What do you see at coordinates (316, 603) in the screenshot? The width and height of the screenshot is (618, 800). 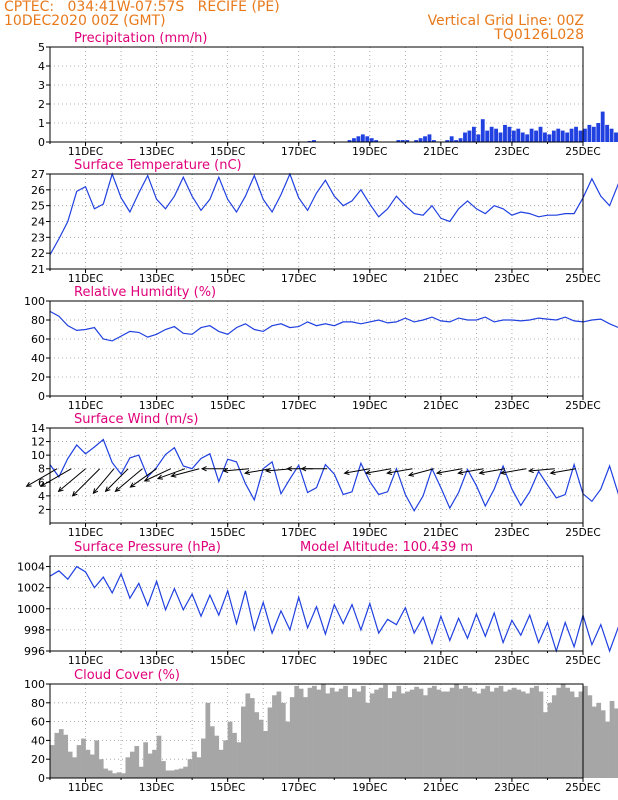 I see `pressure-frame` at bounding box center [316, 603].